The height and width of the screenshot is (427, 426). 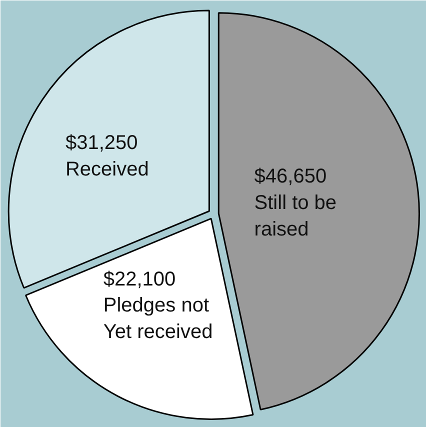 I want to click on data-label: $31,250, so click(x=101, y=143).